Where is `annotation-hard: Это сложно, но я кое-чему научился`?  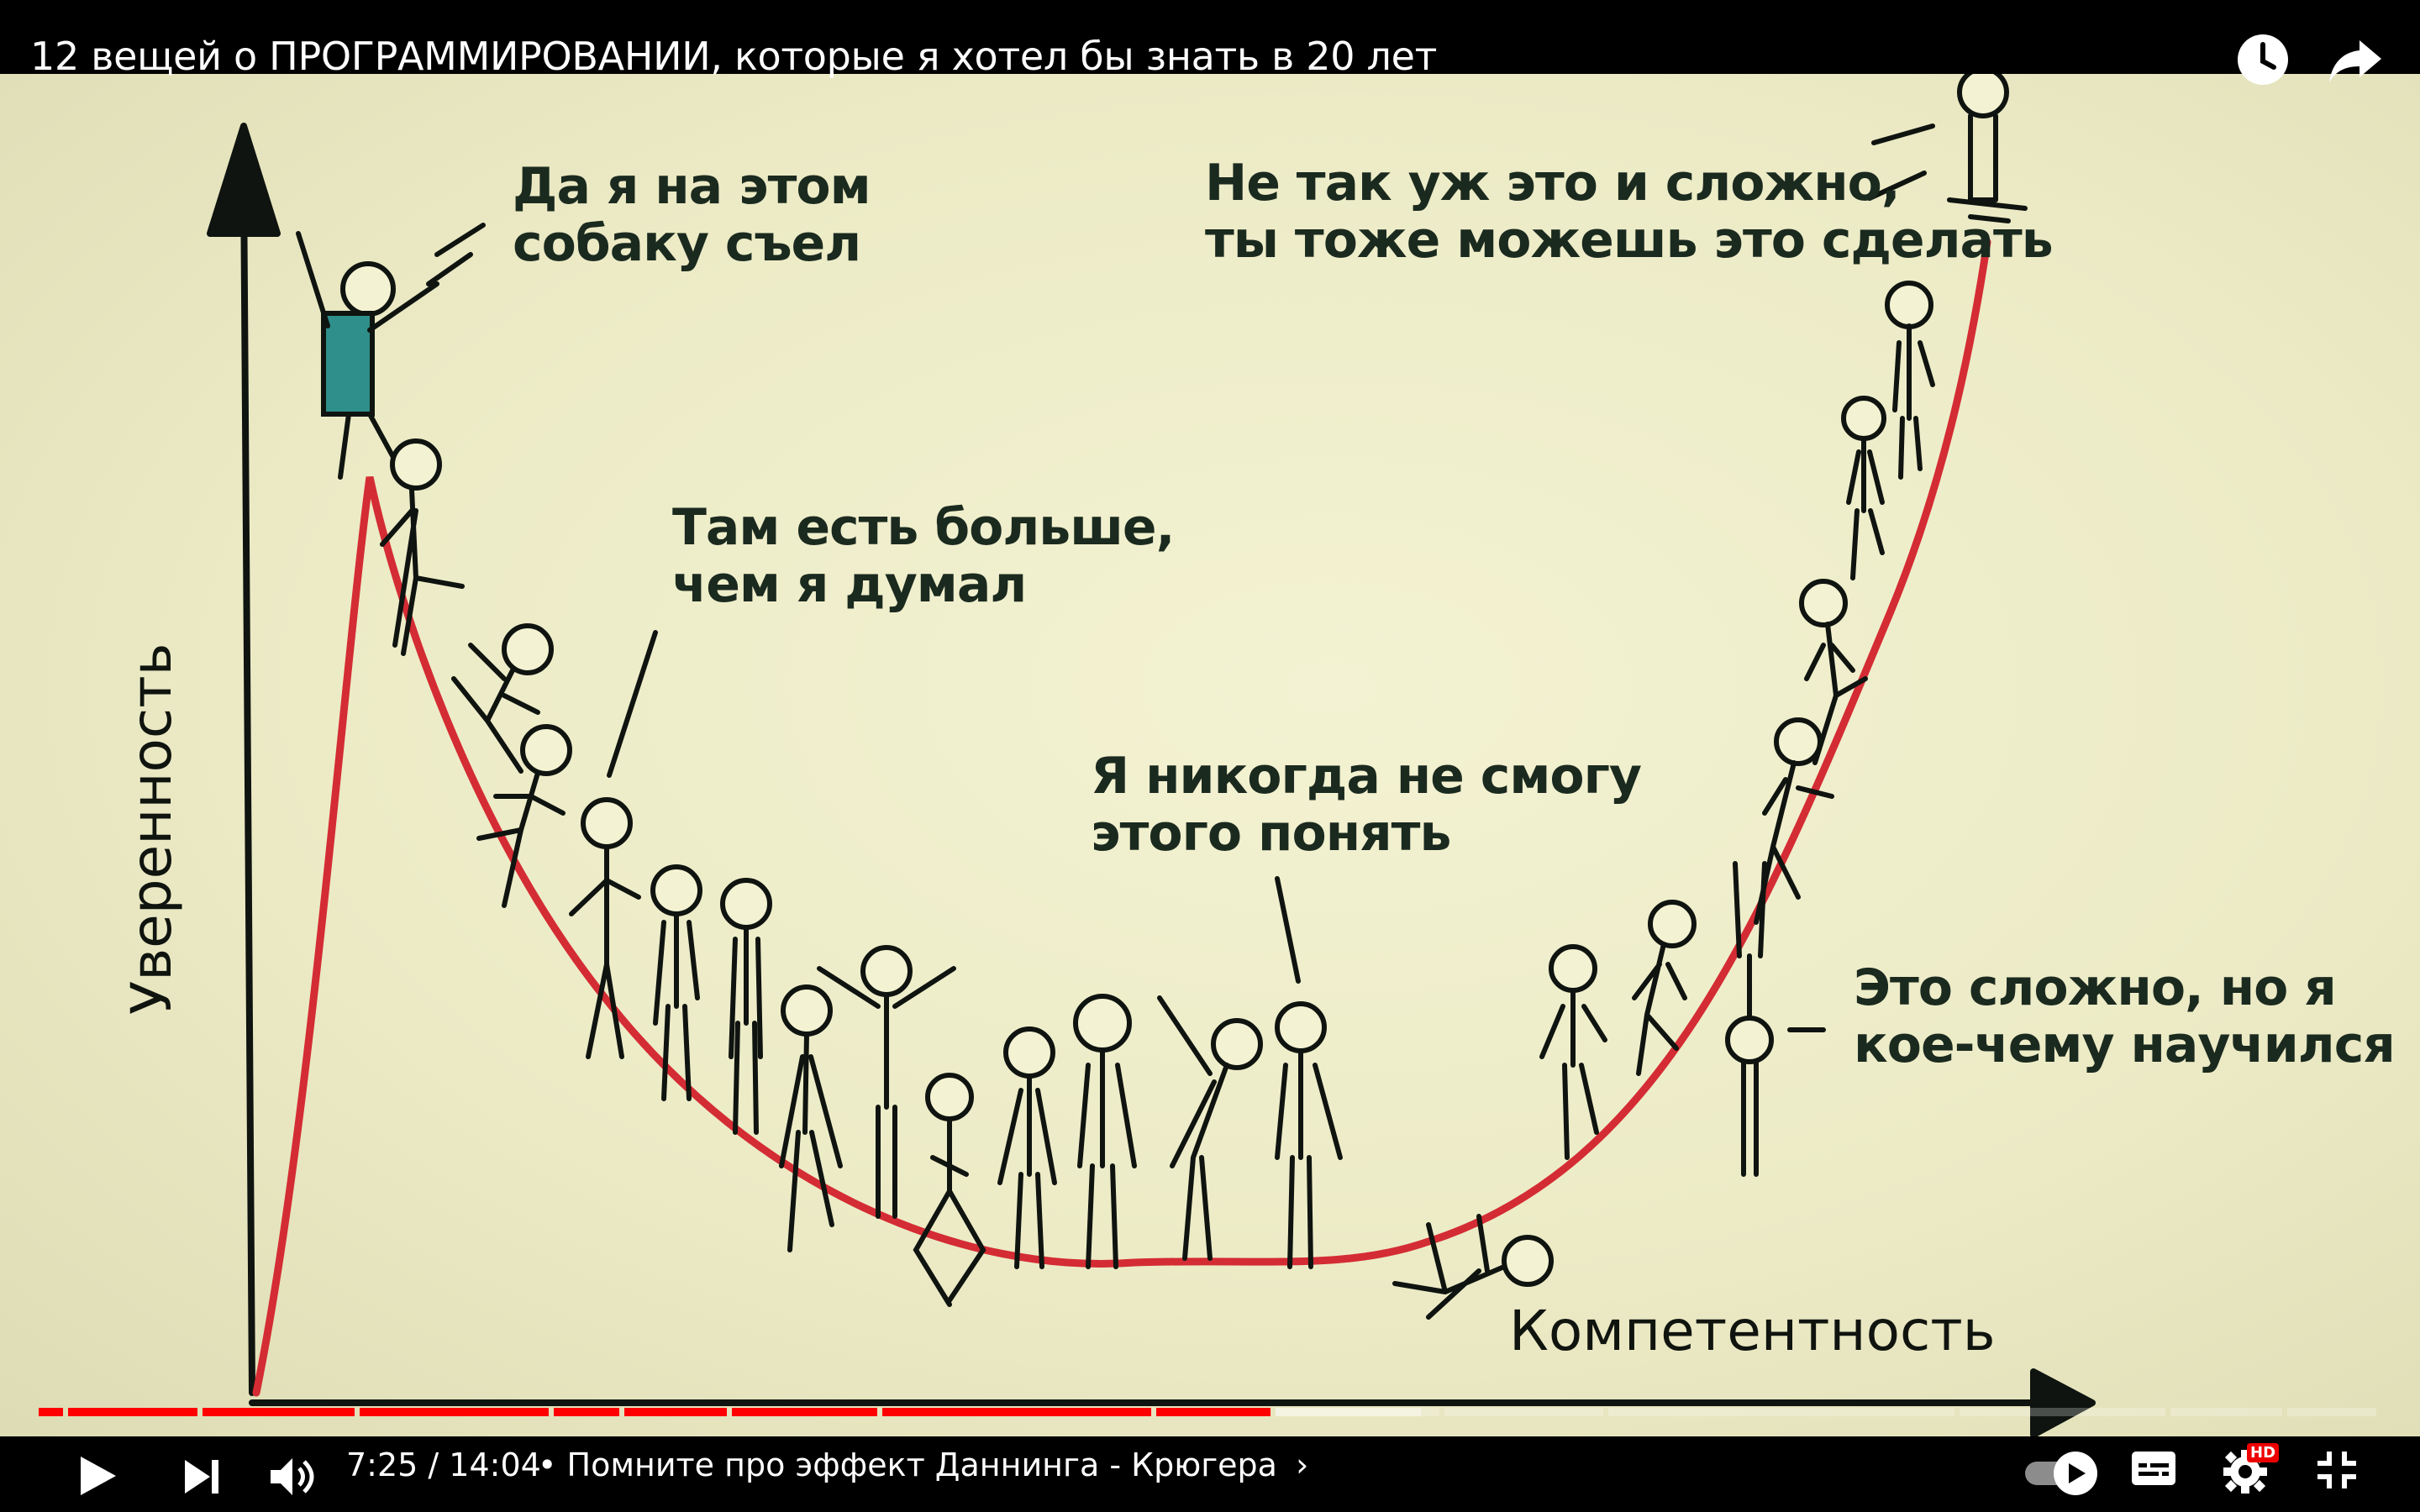 annotation-hard: Это сложно, но я кое-чему научился is located at coordinates (2125, 1016).